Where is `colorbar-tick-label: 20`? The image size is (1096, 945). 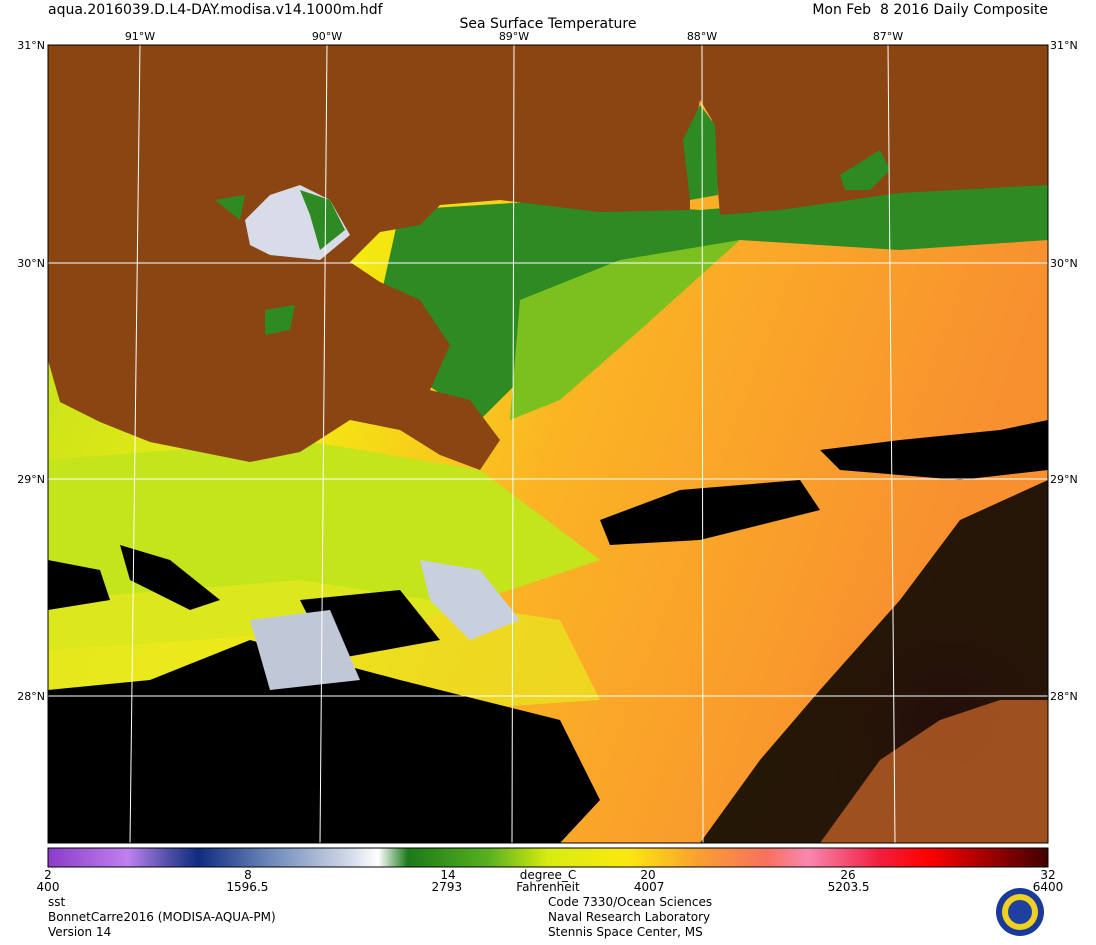
colorbar-tick-label: 20 is located at coordinates (647, 875).